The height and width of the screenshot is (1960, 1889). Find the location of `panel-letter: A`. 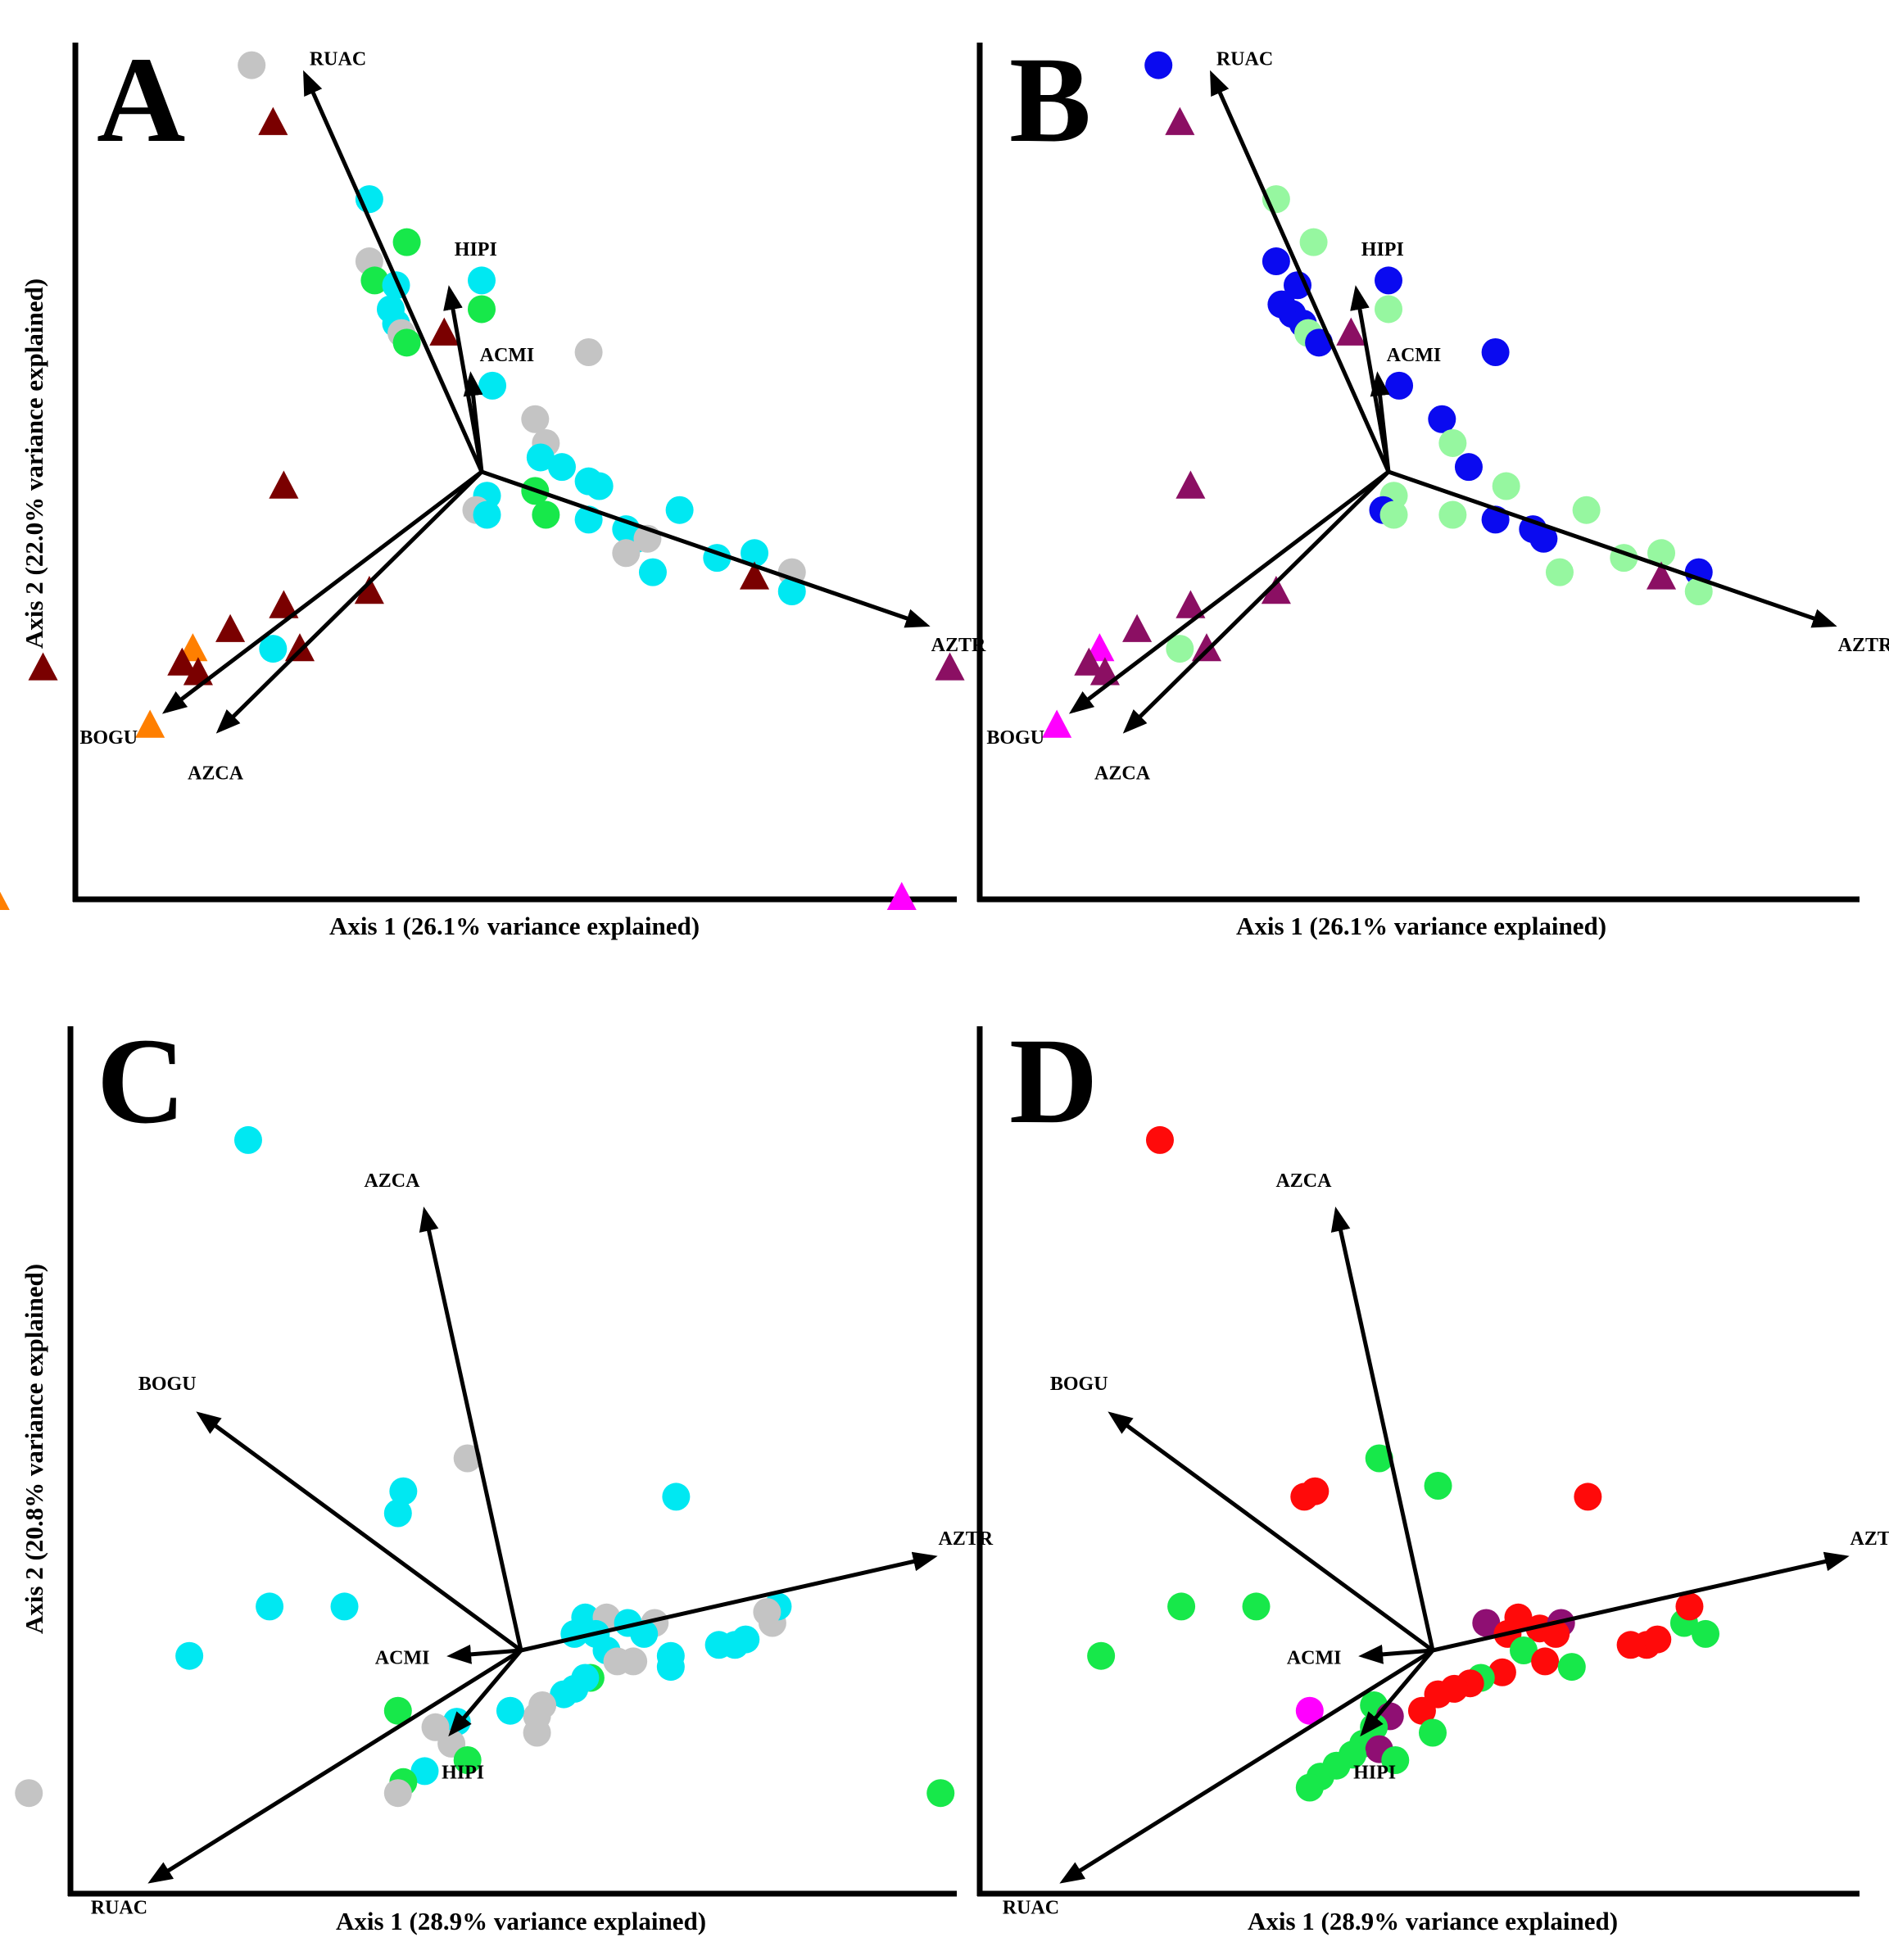

panel-letter: A is located at coordinates (141, 100).